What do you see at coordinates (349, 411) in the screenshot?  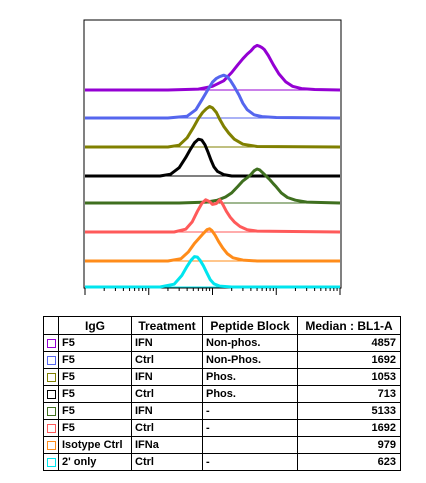 I see `cell-median: 5133` at bounding box center [349, 411].